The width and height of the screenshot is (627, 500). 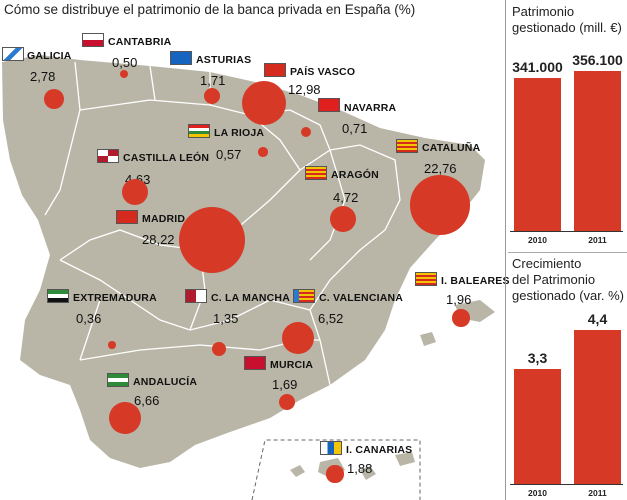 I want to click on region-name: C. LA MANCHA, so click(x=251, y=298).